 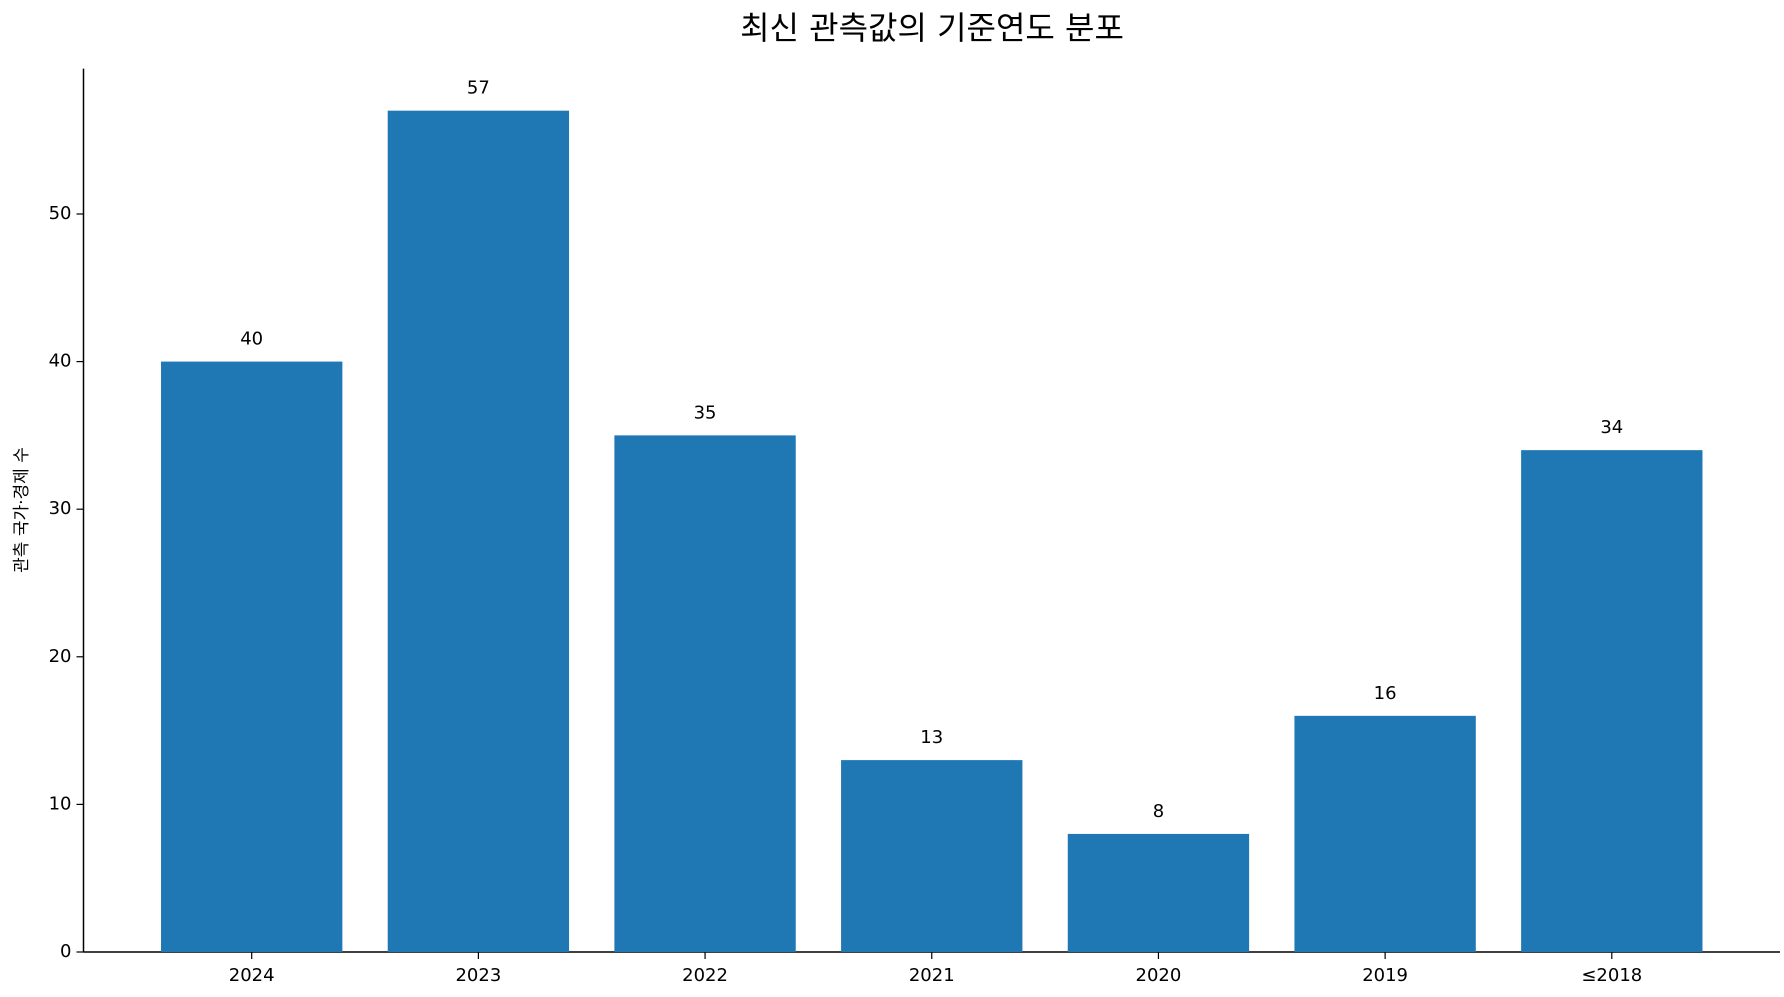 I want to click on value-label: 13, so click(x=931, y=737).